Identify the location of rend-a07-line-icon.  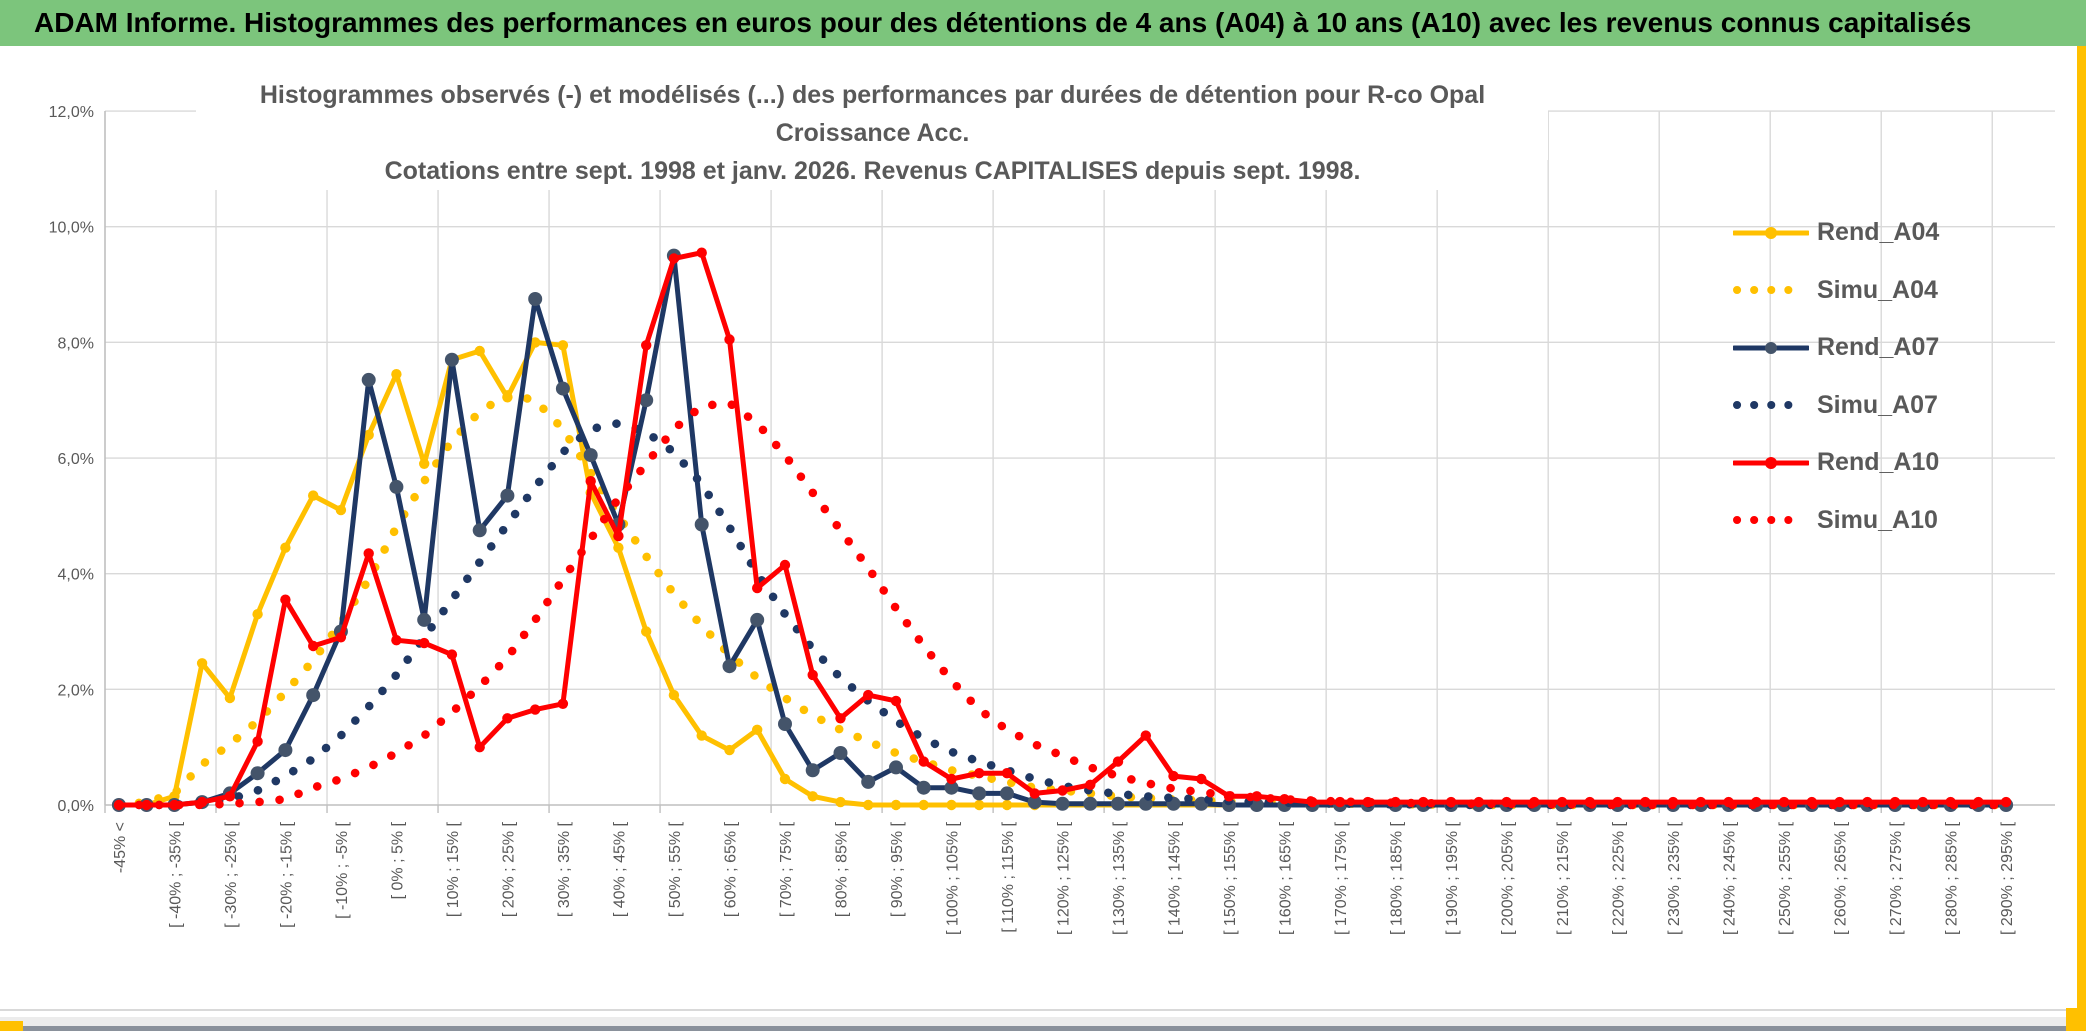
(1771, 347).